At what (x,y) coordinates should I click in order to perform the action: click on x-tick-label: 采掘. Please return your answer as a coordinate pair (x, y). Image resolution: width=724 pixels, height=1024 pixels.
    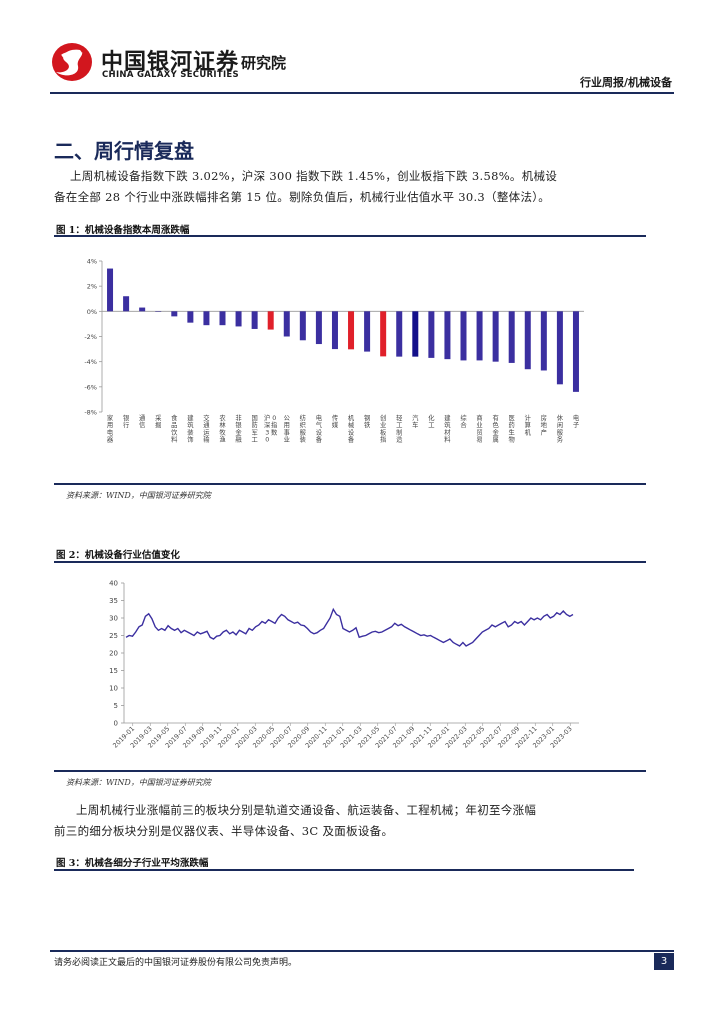
    Looking at the image, I should click on (158, 421).